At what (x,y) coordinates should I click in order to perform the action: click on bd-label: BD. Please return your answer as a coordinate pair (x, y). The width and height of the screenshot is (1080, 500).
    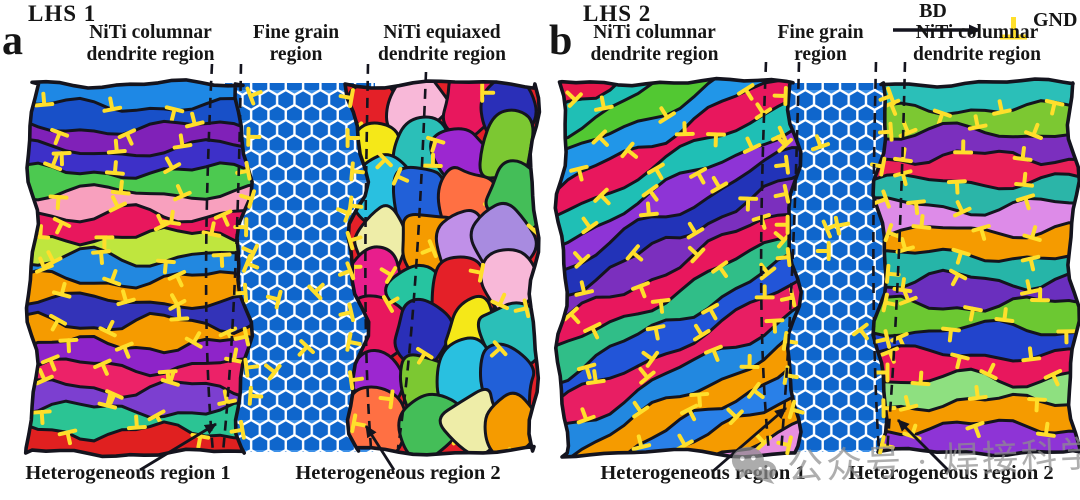
    Looking at the image, I should click on (933, 11).